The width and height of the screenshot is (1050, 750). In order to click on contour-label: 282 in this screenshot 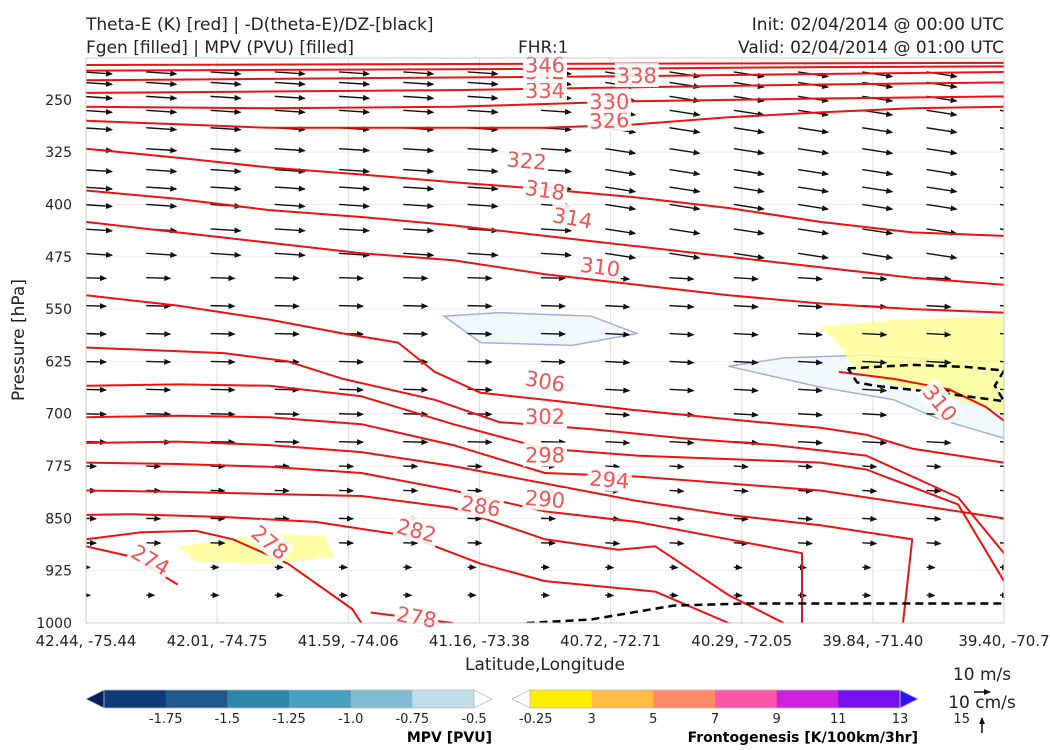, I will do `click(417, 530)`.